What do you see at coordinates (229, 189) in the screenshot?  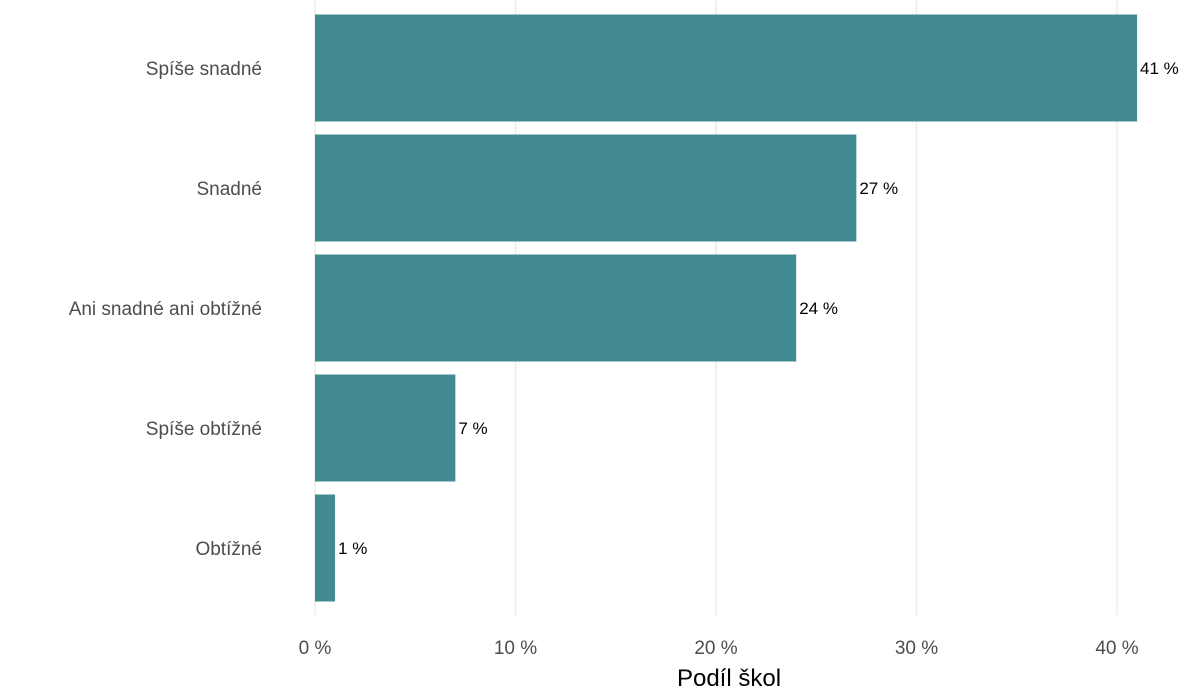 I see `category-label: Snadné` at bounding box center [229, 189].